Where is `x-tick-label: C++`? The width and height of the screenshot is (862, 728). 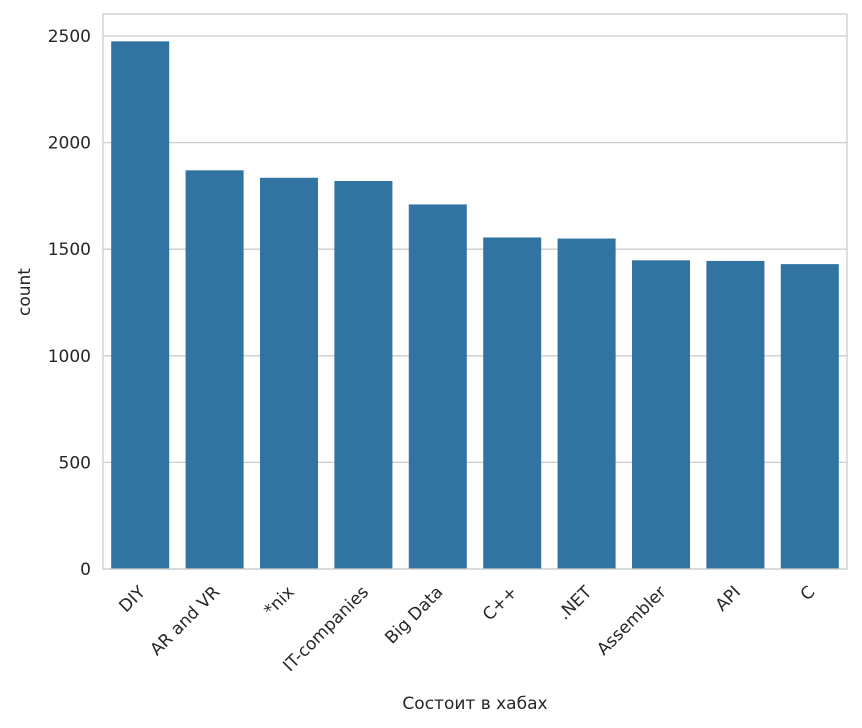 x-tick-label: C++ is located at coordinates (500, 603).